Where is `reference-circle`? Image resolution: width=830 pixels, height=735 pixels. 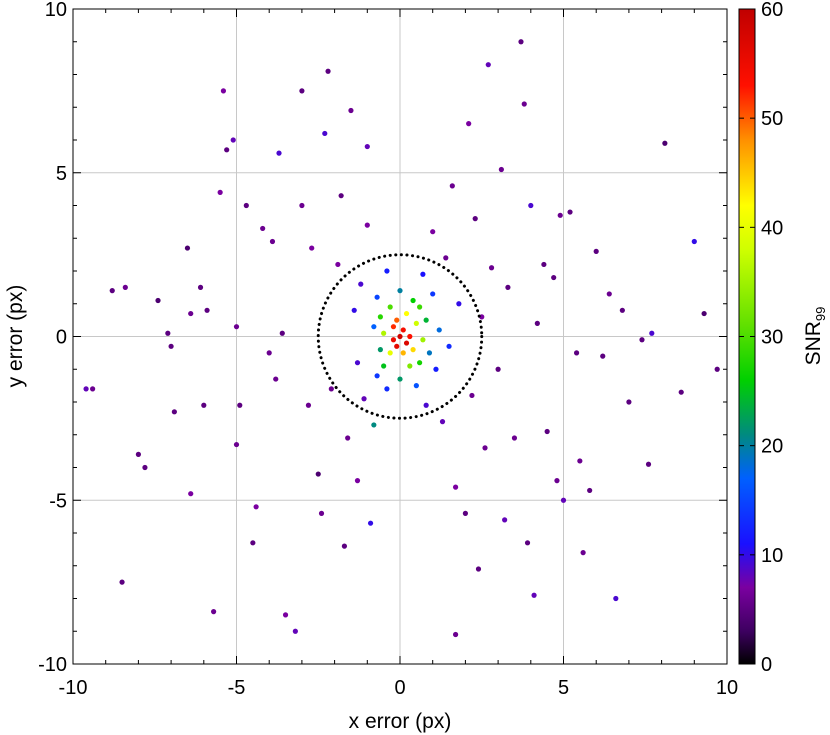 reference-circle is located at coordinates (400, 336).